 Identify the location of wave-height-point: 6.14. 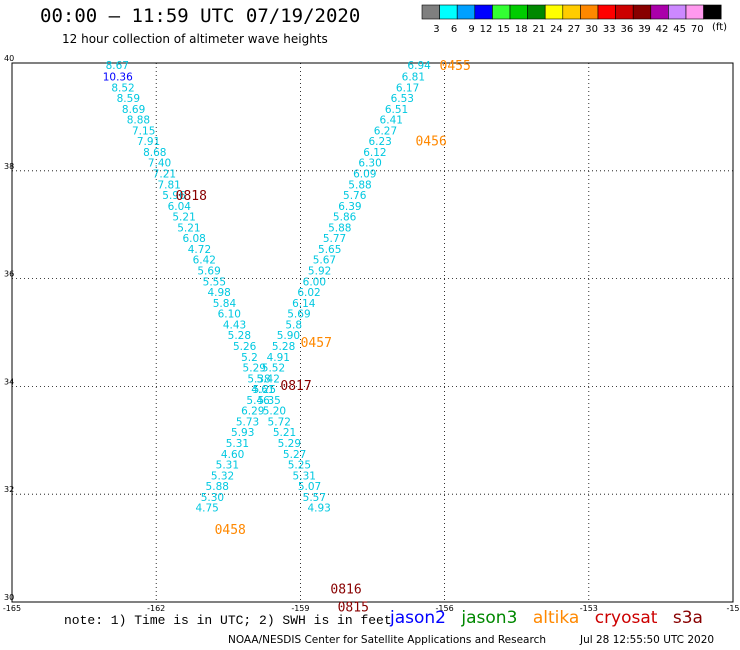
(304, 304).